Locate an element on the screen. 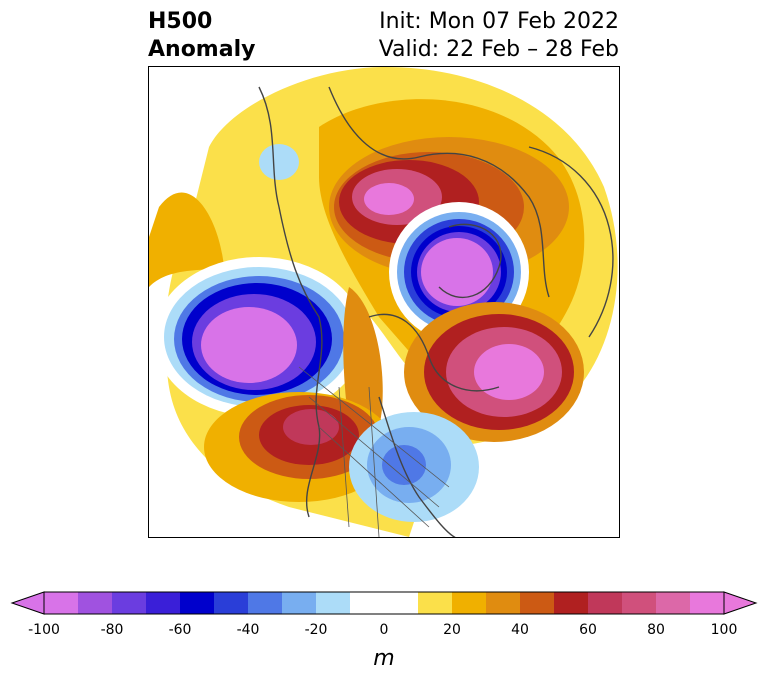 Image resolution: width=768 pixels, height=684 pixels. valid-range: Valid: 22 Feb – 28 Feb is located at coordinates (498, 49).